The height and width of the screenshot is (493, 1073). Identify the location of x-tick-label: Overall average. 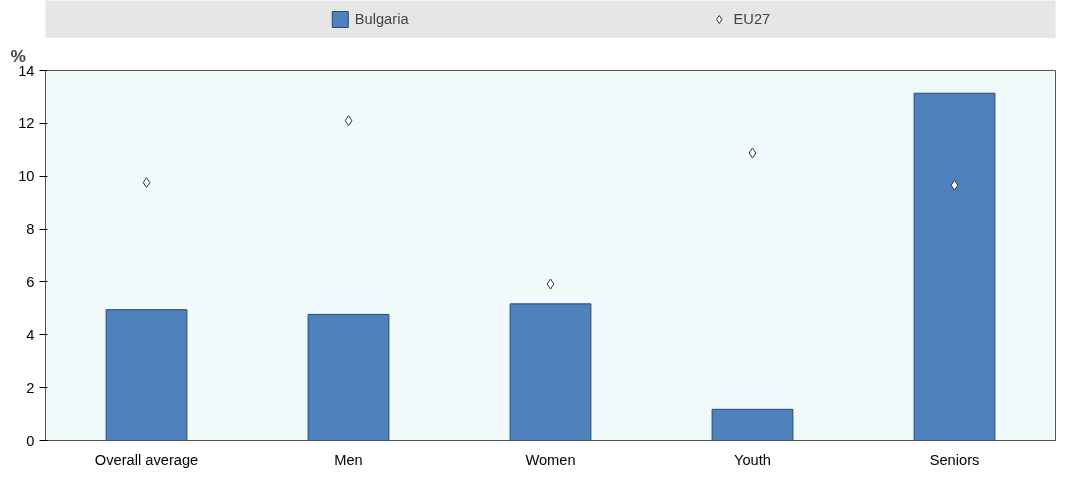
(146, 459).